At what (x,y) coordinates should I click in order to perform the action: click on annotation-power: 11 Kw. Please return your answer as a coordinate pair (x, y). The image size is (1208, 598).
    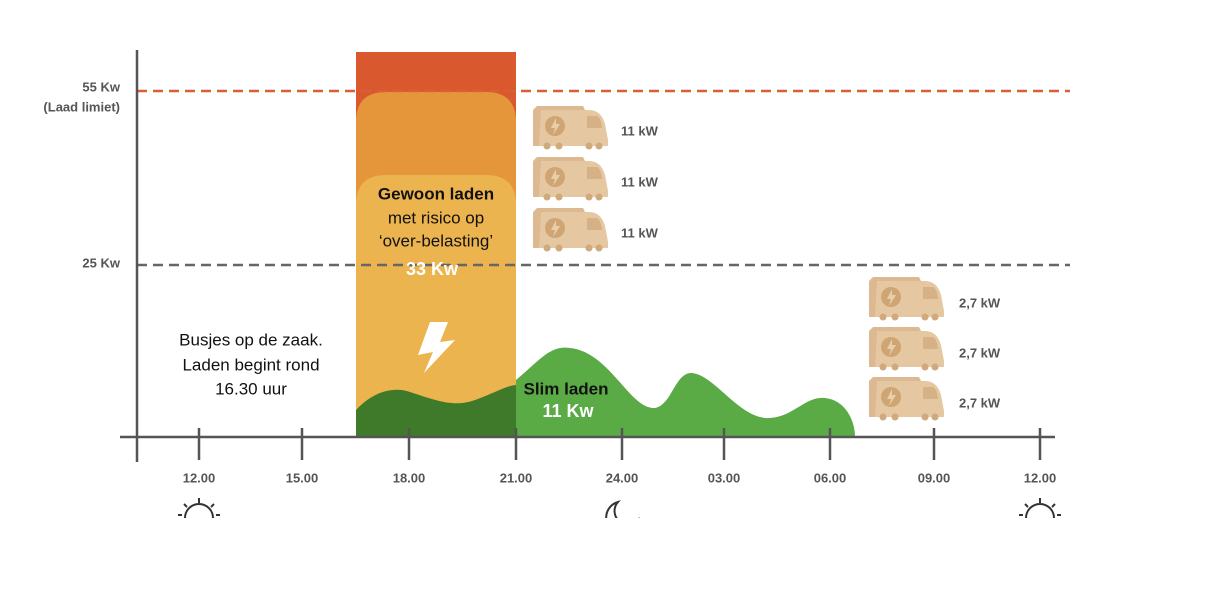
    Looking at the image, I should click on (568, 411).